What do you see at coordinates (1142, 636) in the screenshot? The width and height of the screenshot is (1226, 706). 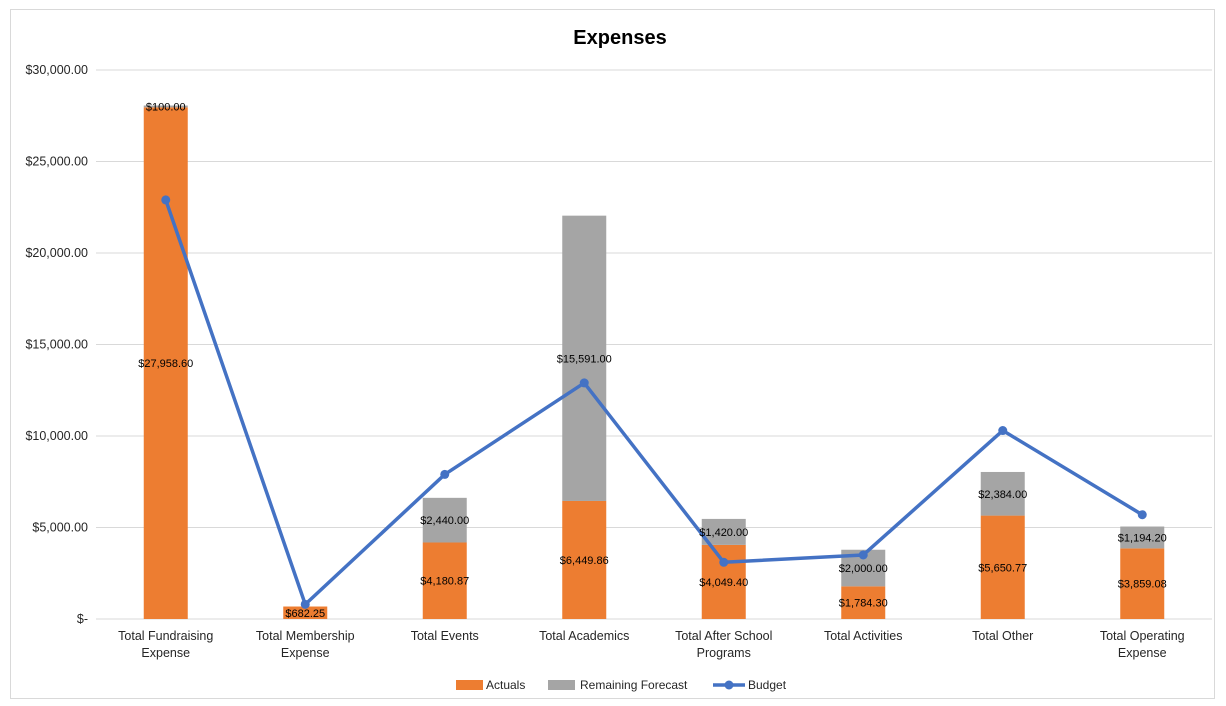 I see `x-tick-label: Total Operating` at bounding box center [1142, 636].